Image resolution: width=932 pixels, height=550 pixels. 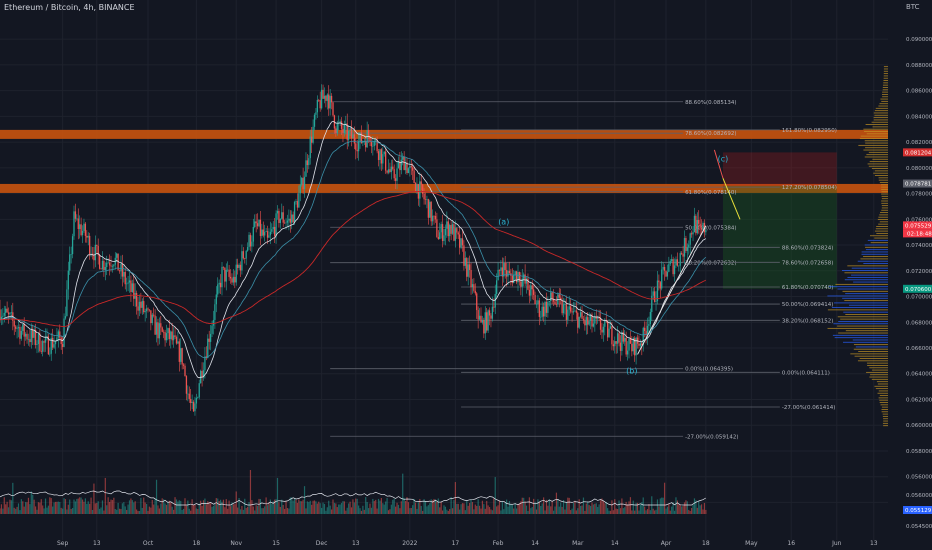 I want to click on fib-level-label: 88.60%(0.085134), so click(x=711, y=103).